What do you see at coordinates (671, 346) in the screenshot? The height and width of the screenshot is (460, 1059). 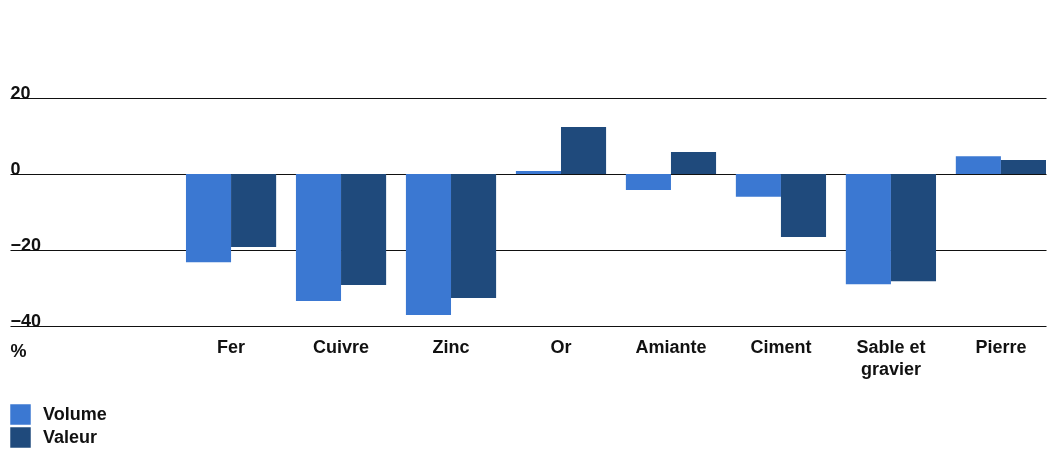 I see `x-tick-label: Amiante` at bounding box center [671, 346].